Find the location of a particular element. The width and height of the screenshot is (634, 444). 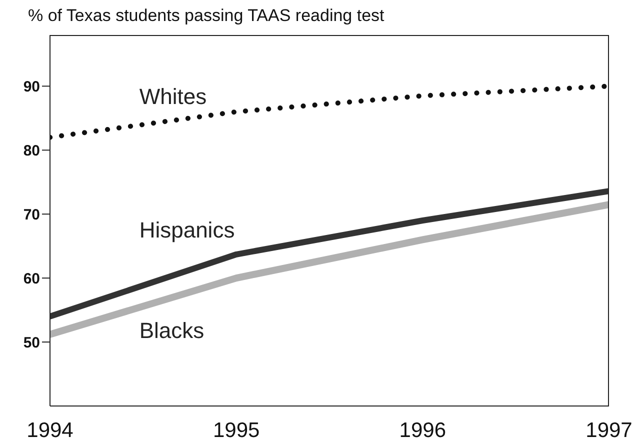

chart-title: % of Texas students passing TAAS reading test is located at coordinates (206, 16).